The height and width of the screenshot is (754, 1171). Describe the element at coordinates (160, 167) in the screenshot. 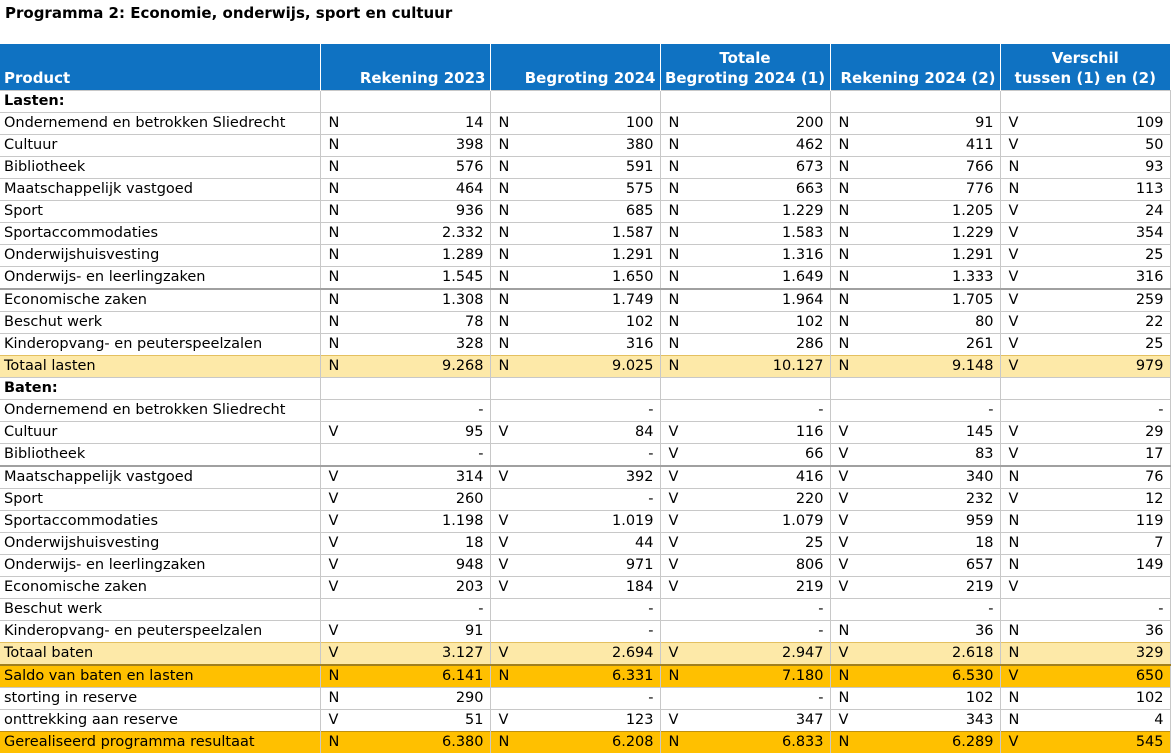

I see `product-cell: Bibliotheek` at that location.